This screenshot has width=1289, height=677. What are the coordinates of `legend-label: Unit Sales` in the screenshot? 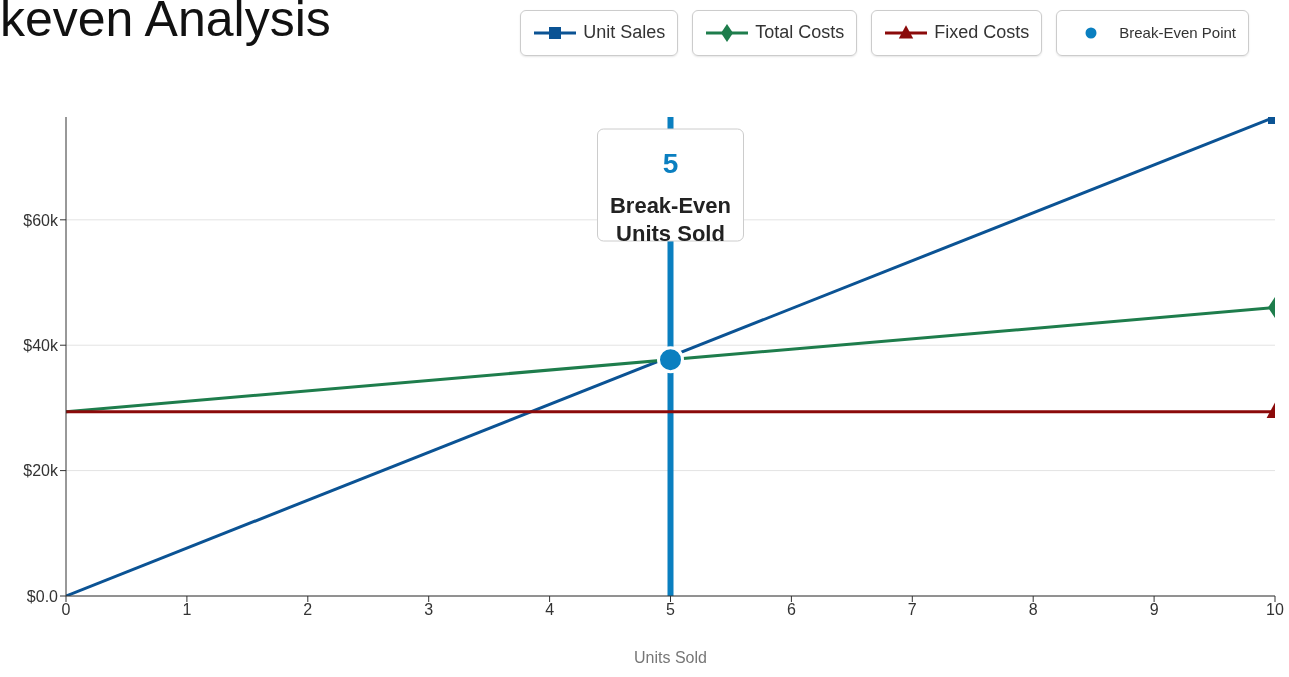 It's located at (624, 32).